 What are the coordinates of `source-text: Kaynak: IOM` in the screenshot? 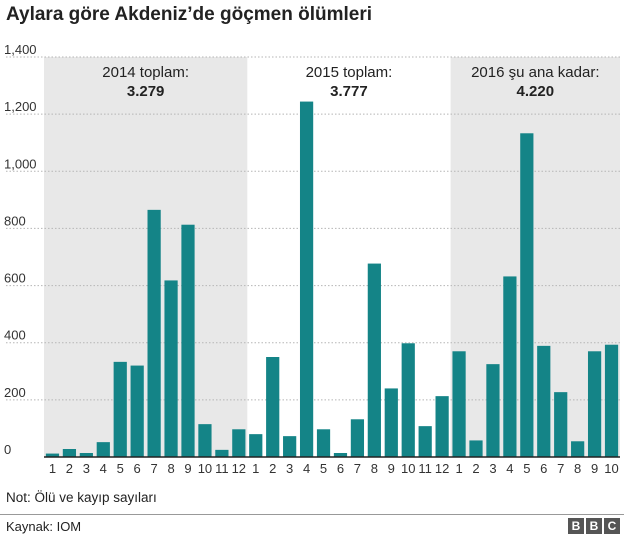 It's located at (44, 526).